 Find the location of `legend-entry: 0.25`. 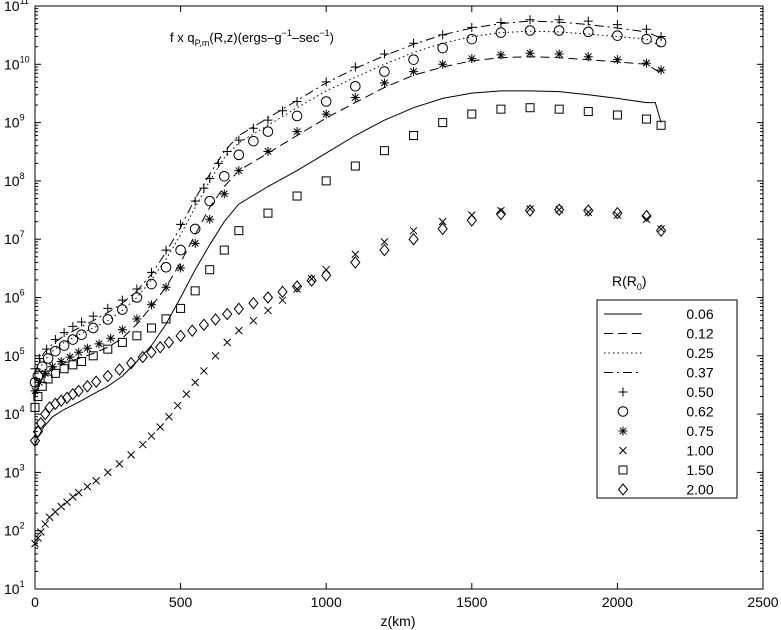

legend-entry: 0.25 is located at coordinates (659, 353).